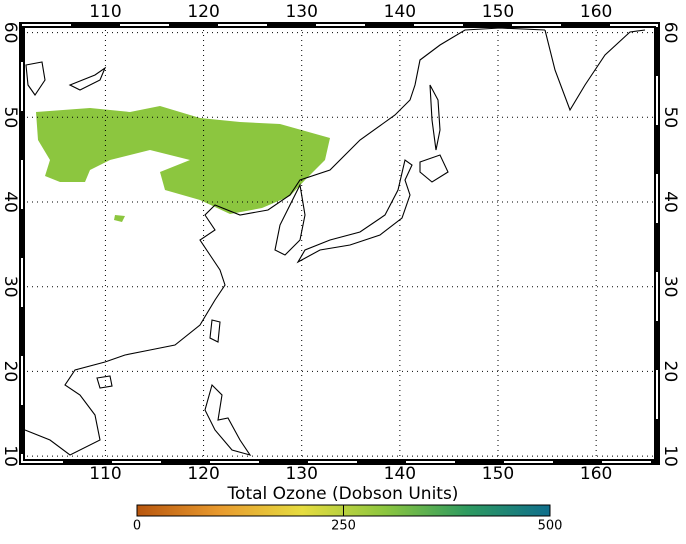 The width and height of the screenshot is (686, 544). Describe the element at coordinates (343, 526) in the screenshot. I see `colorbar-tick-label: 250` at that location.